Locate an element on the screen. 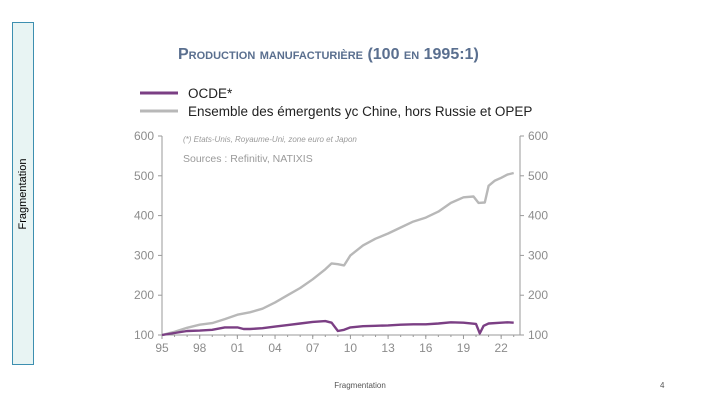 The width and height of the screenshot is (720, 405). x-tick-label: 01 is located at coordinates (238, 348).